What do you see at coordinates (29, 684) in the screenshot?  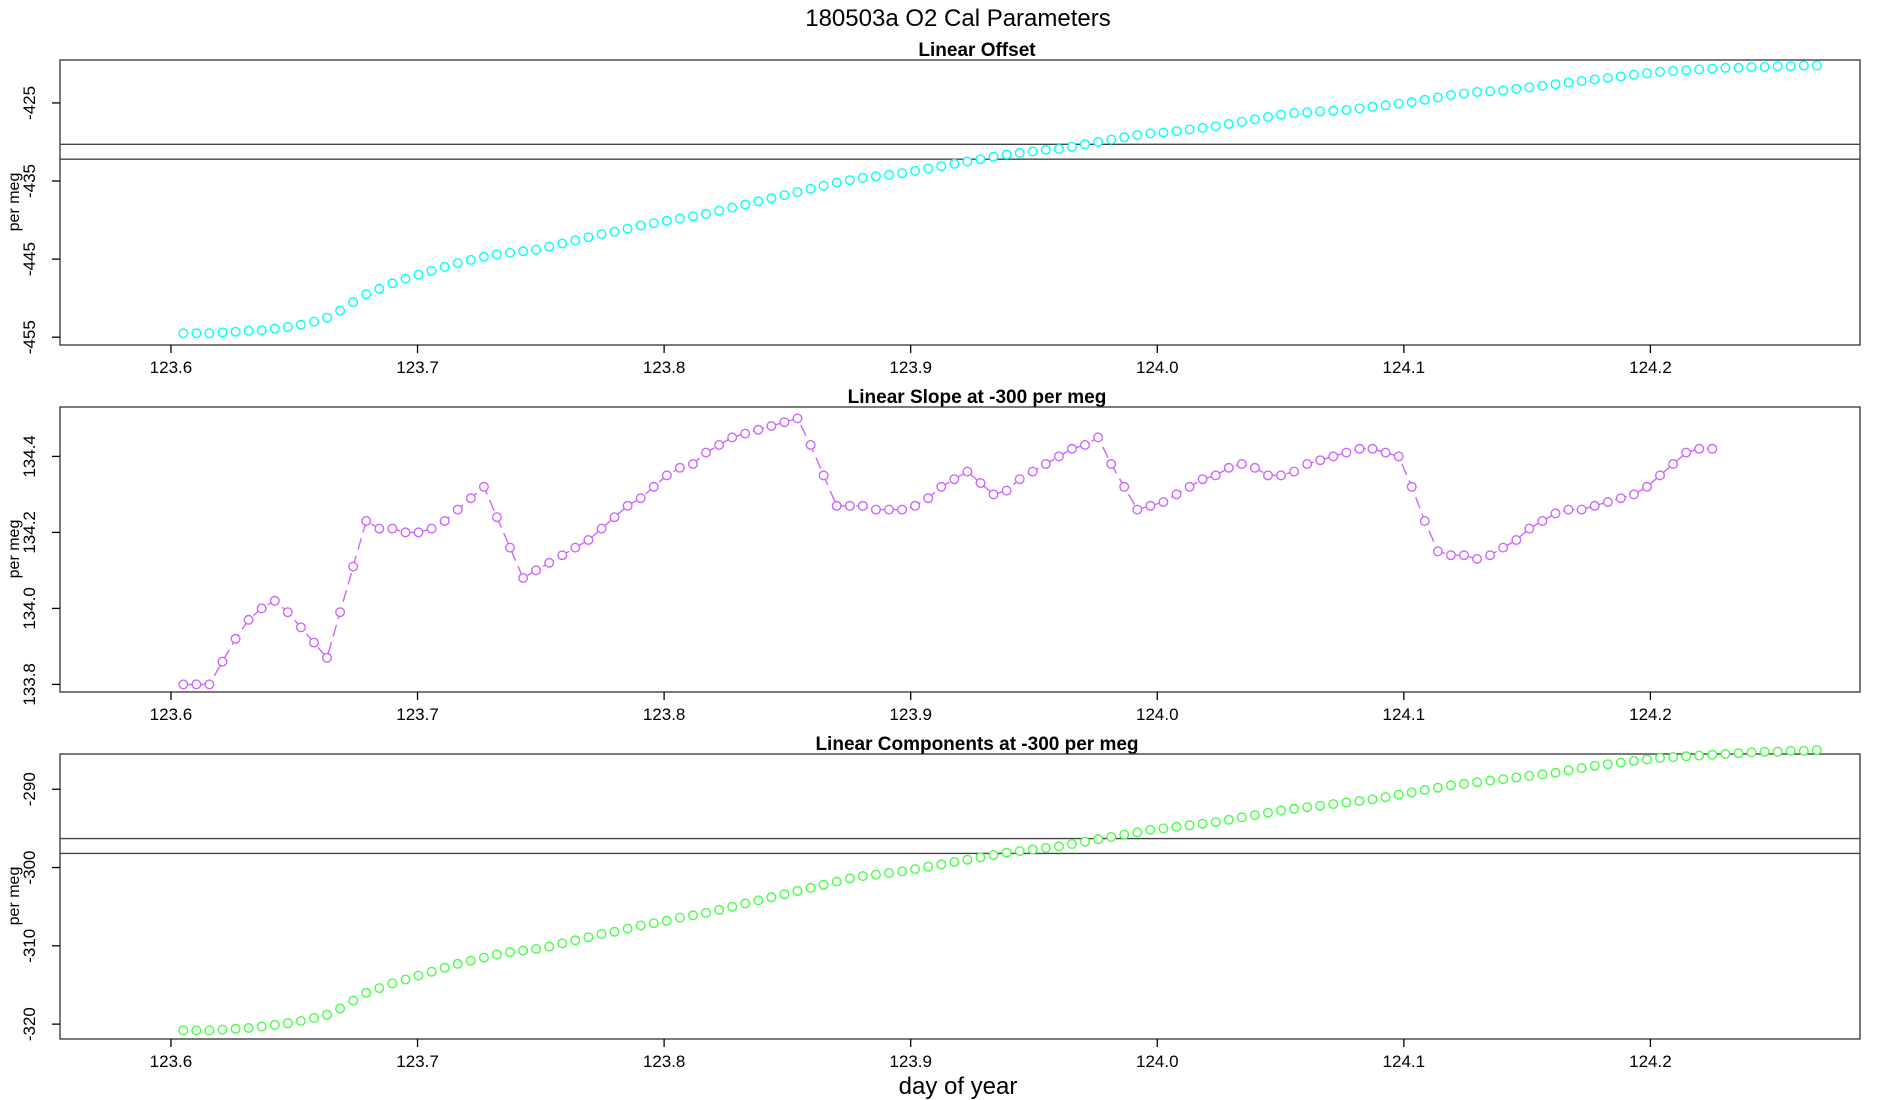 I see `y-tick-label: 133.8` at bounding box center [29, 684].